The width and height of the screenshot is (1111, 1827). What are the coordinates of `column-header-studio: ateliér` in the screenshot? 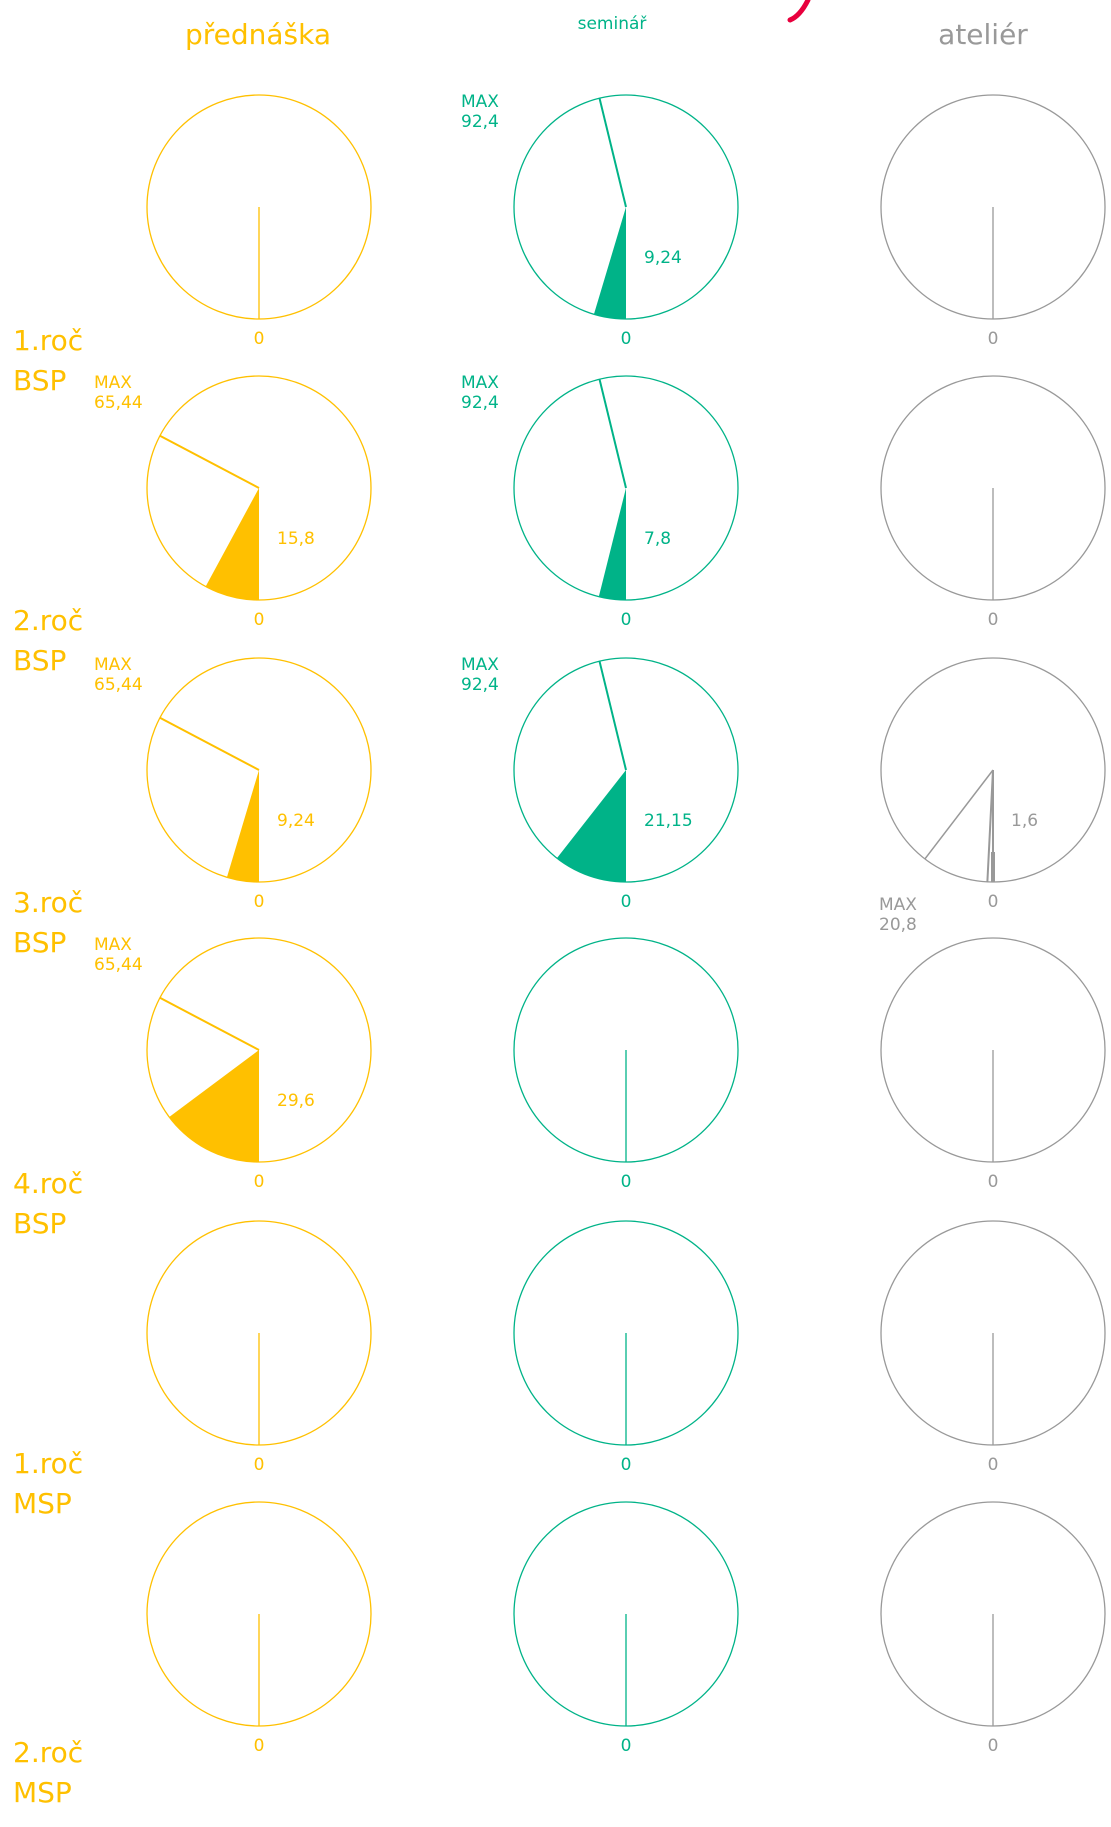 It's located at (983, 34).